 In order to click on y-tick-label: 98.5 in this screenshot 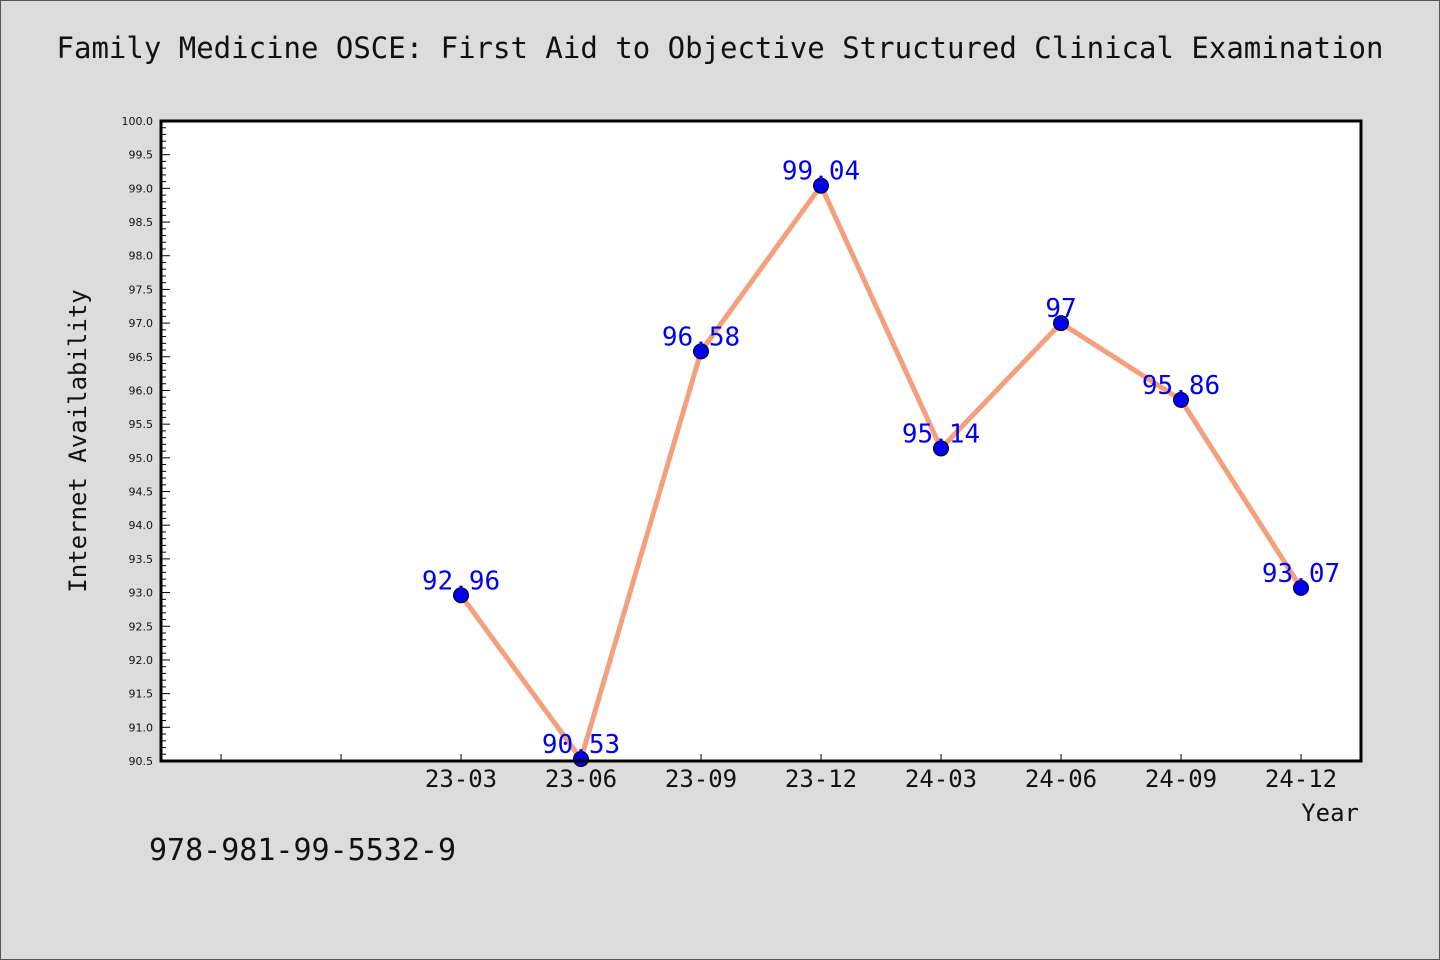, I will do `click(141, 222)`.